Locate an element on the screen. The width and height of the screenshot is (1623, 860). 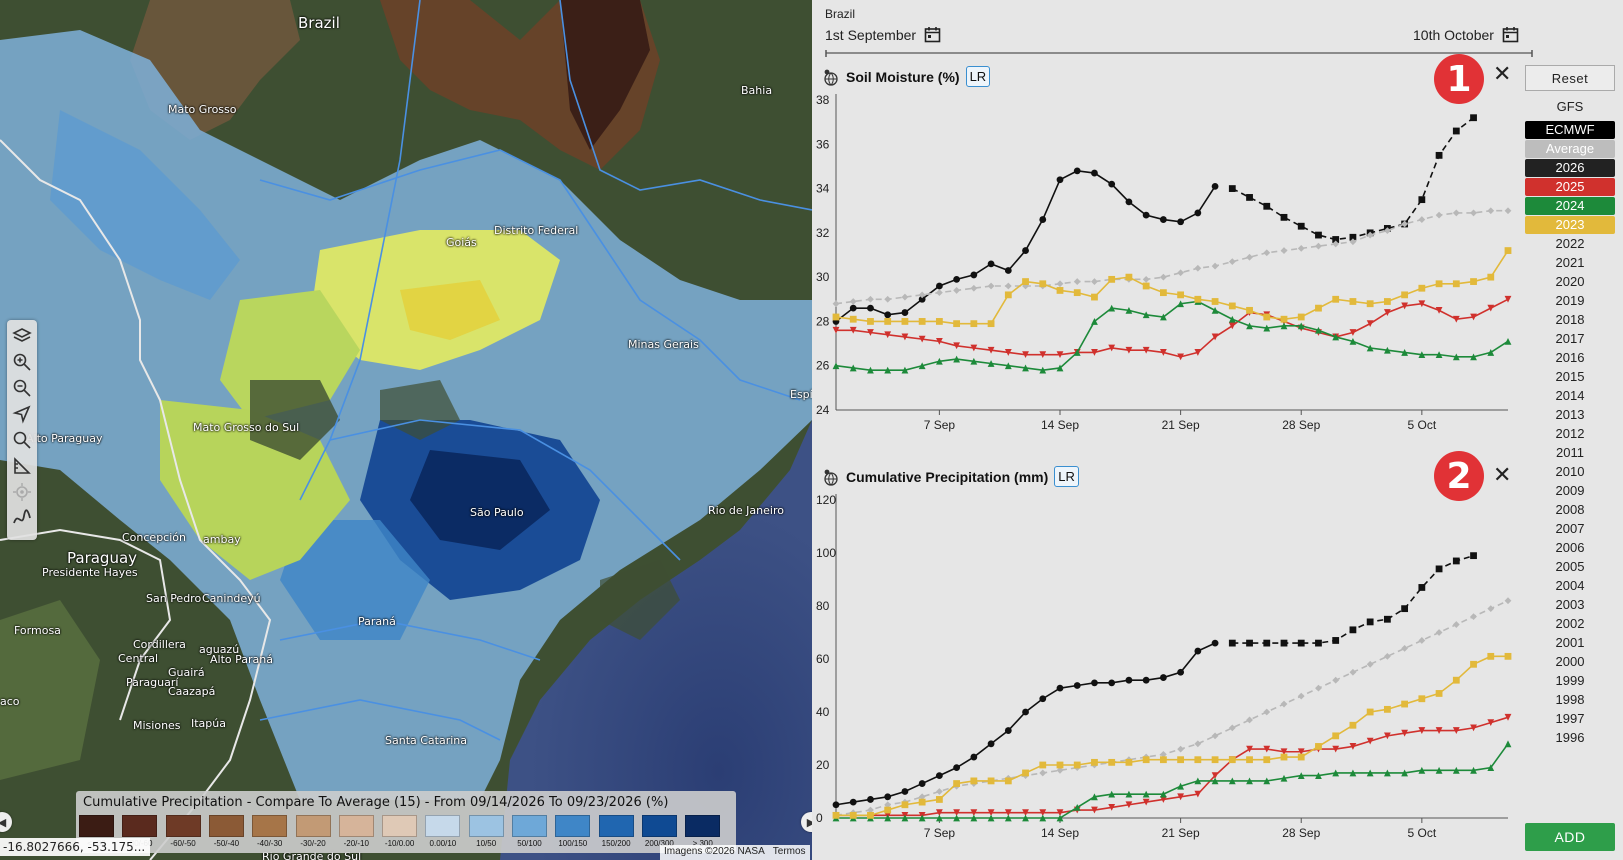
year-item-2026: 2026 is located at coordinates (1570, 168).